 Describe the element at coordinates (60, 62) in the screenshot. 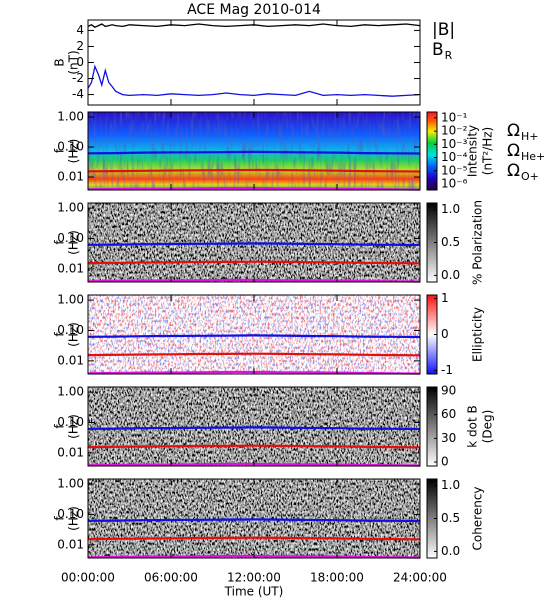

I see `y-axis-label: B` at that location.